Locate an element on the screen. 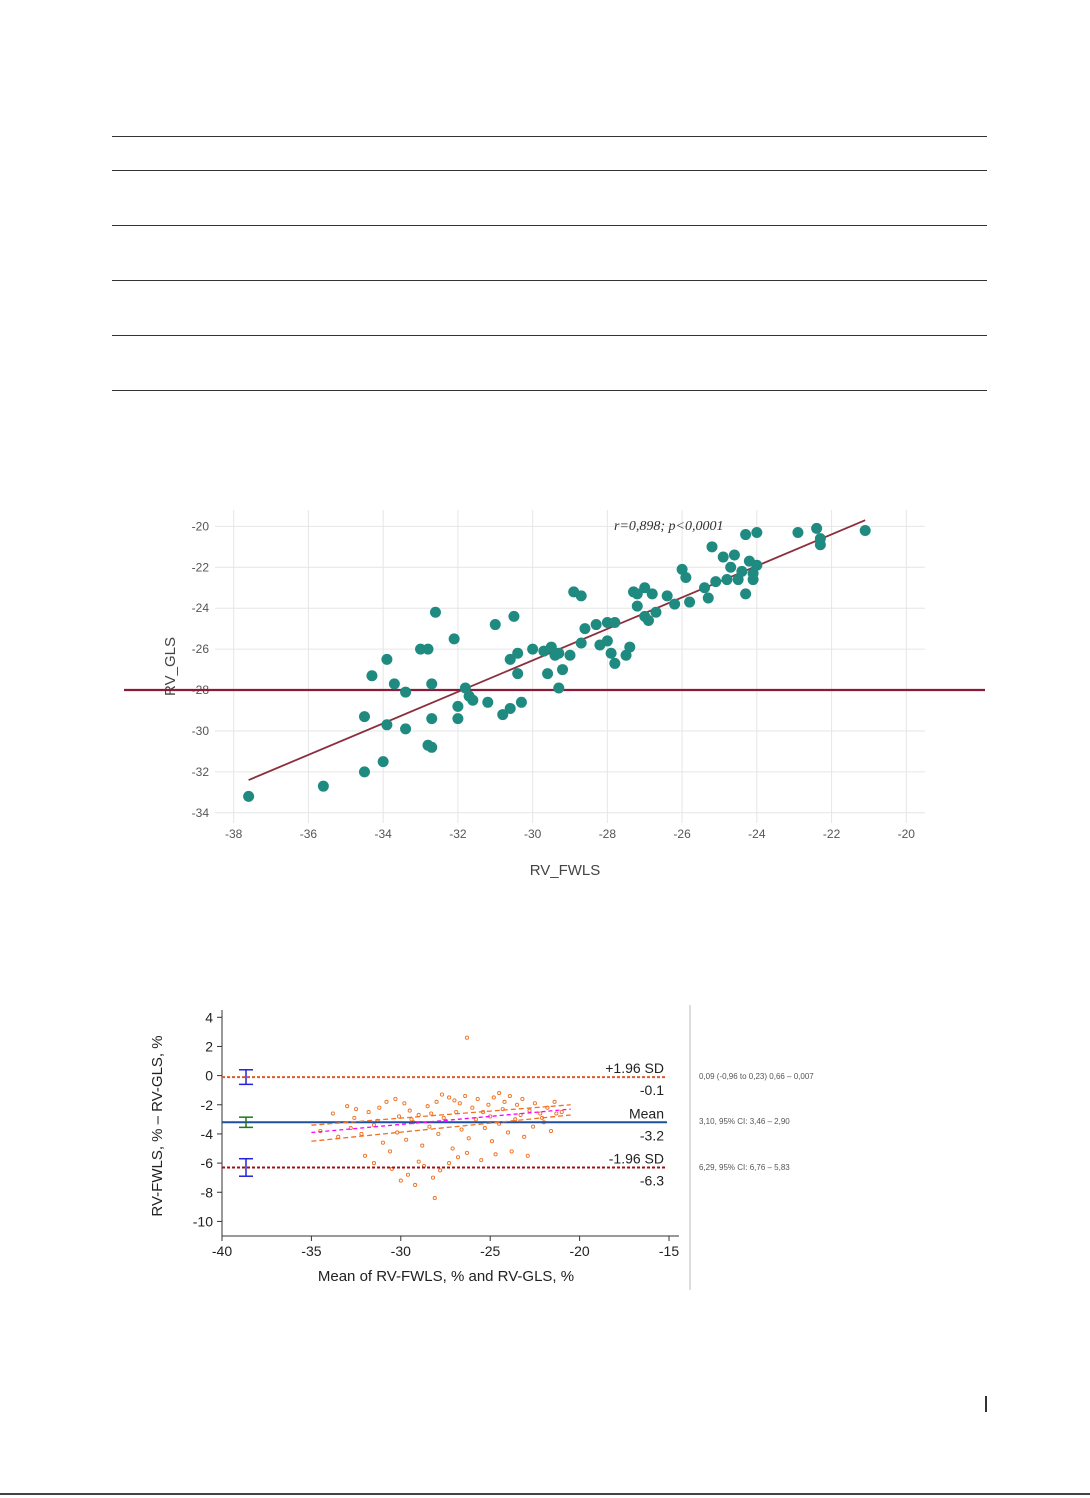 The image size is (1090, 1498). y-tick-label: -32 is located at coordinates (201, 772).